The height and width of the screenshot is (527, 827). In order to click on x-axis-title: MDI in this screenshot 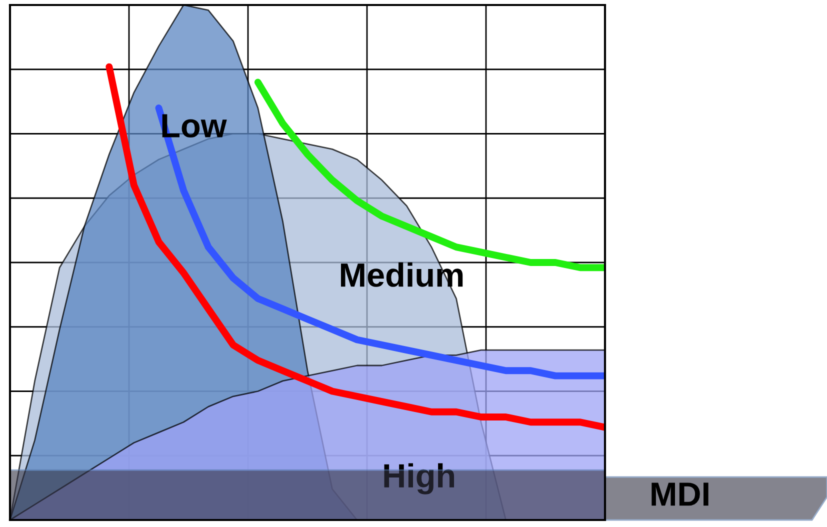, I will do `click(680, 494)`.